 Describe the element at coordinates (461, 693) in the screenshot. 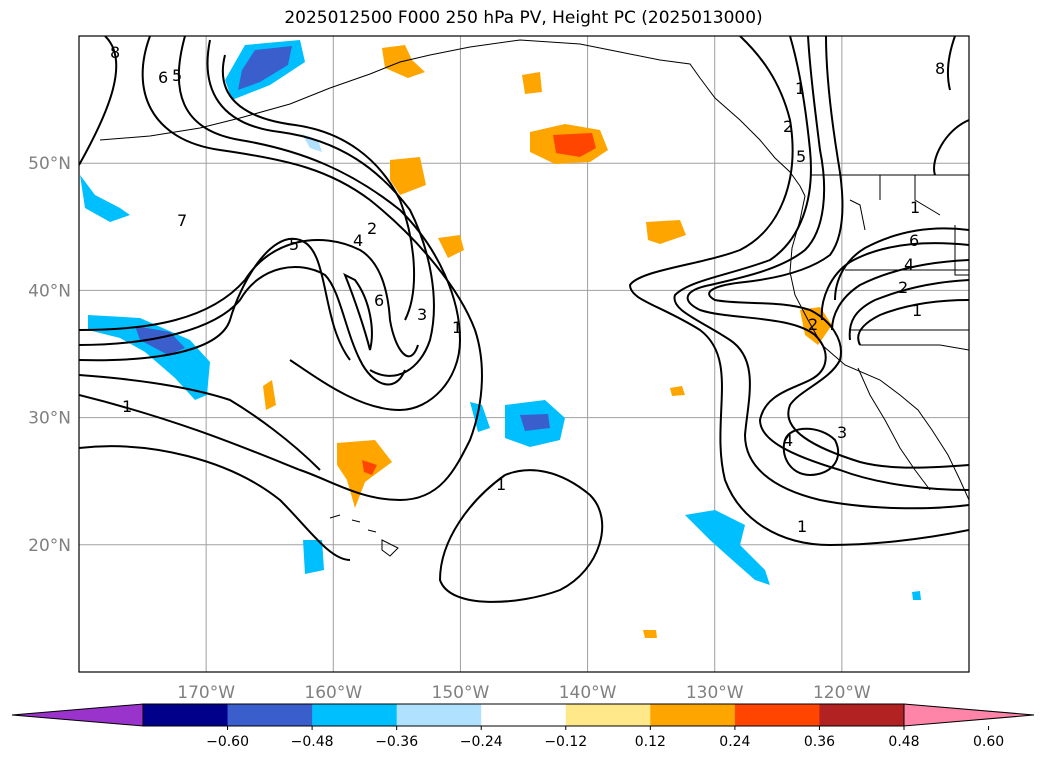

I see `longitude-tick-label: 150°W` at that location.